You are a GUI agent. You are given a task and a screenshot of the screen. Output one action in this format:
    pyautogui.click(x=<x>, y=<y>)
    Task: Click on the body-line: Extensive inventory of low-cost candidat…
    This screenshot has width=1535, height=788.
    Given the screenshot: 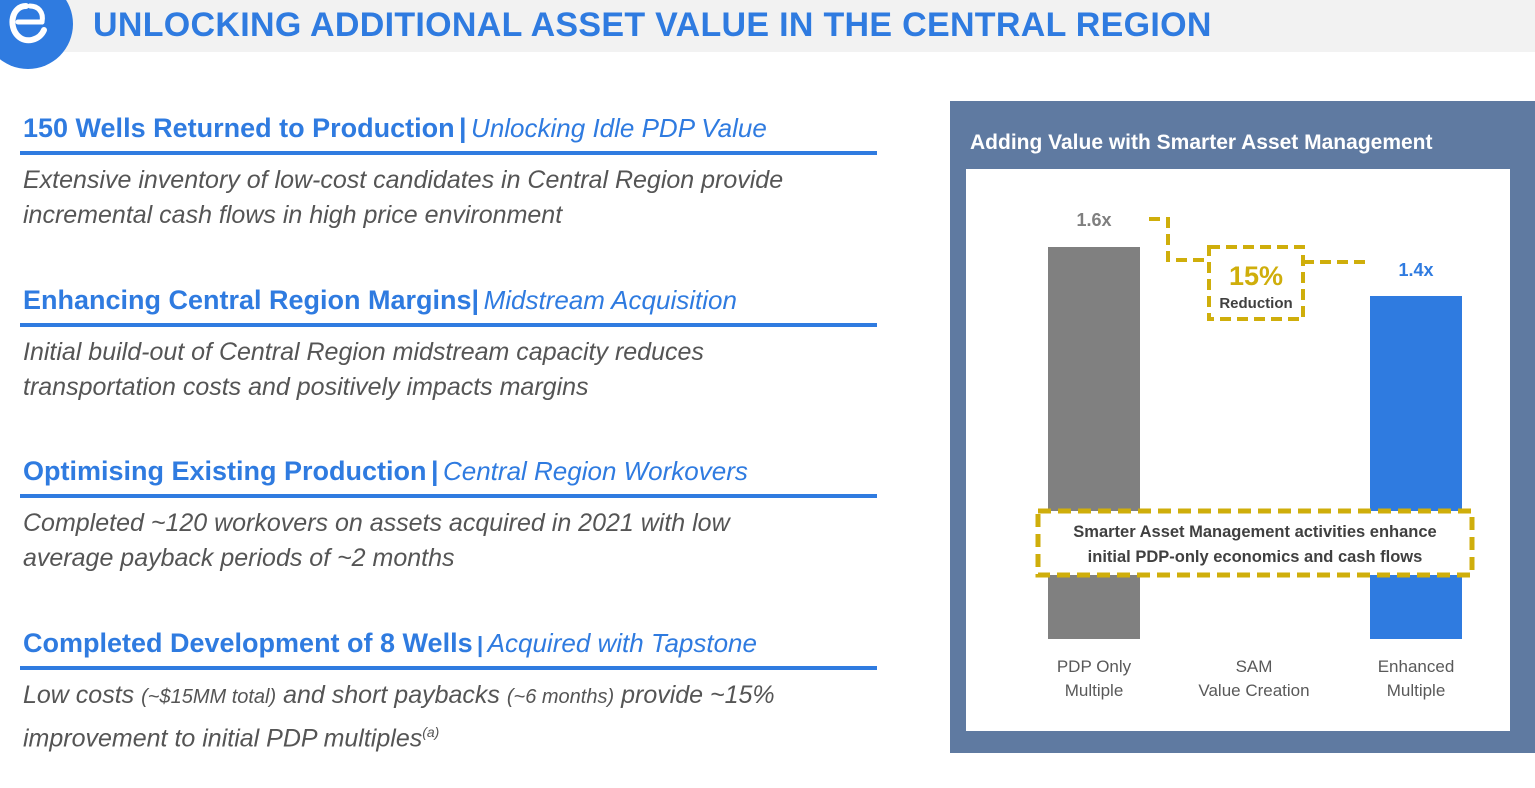 What is the action you would take?
    pyautogui.click(x=403, y=180)
    